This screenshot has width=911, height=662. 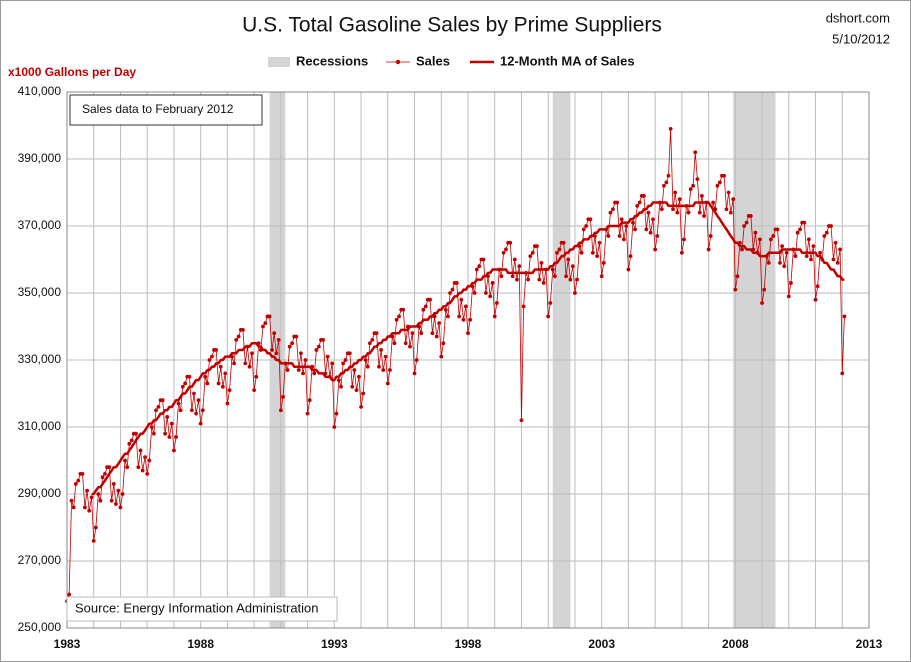 What do you see at coordinates (158, 109) in the screenshot?
I see `annotation: Sales data to February 2012` at bounding box center [158, 109].